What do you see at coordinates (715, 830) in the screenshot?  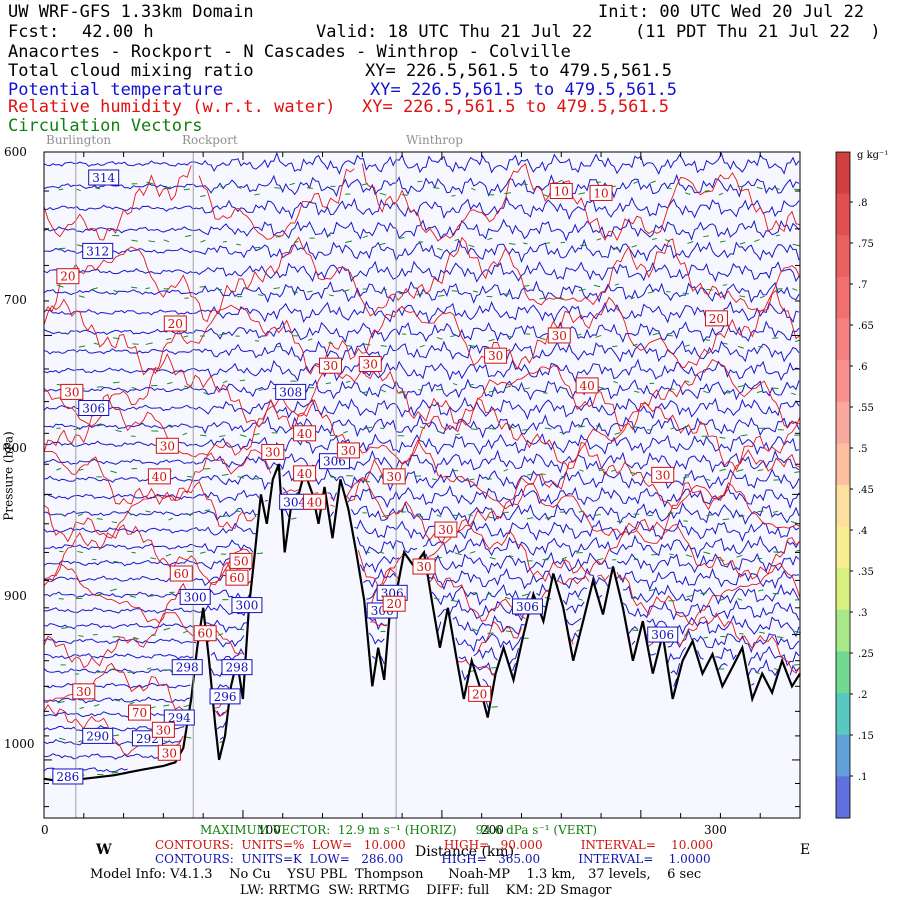 I see `x-tick-300: 300` at bounding box center [715, 830].